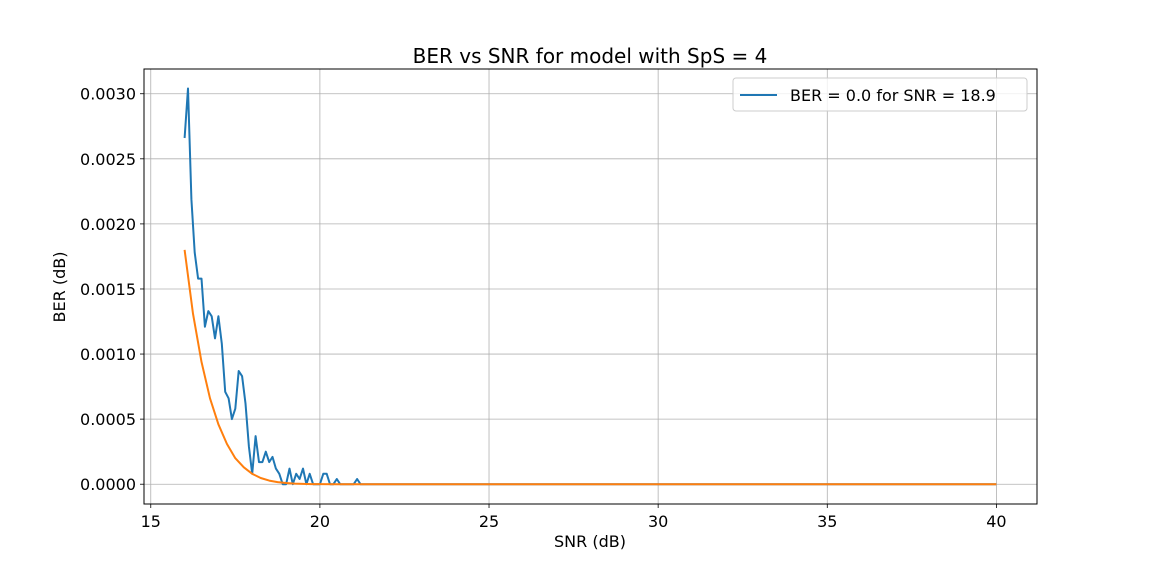  I want to click on legend-box, so click(880, 94).